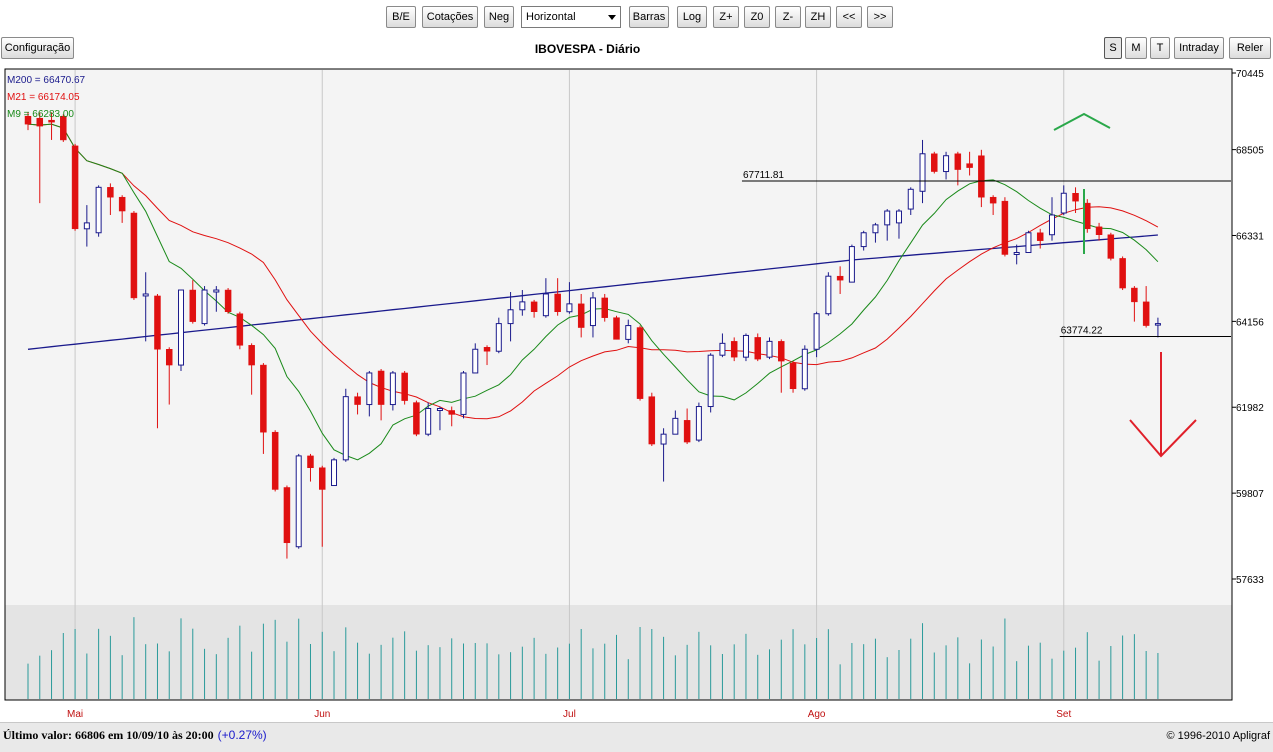 This screenshot has width=1273, height=752. Describe the element at coordinates (849, 17) in the screenshot. I see `prev-button: <<` at that location.